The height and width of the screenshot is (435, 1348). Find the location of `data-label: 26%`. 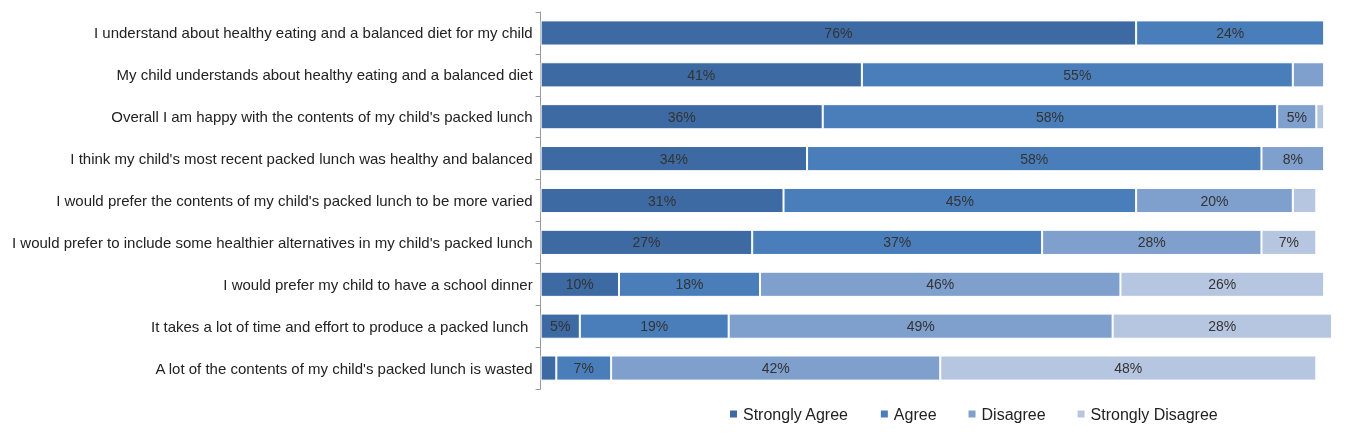

data-label: 26% is located at coordinates (1222, 284).